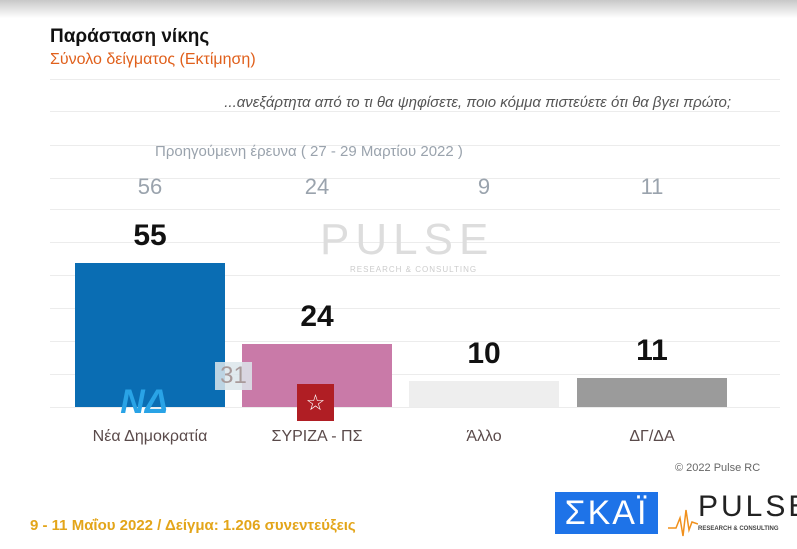 Image resolution: width=797 pixels, height=549 pixels. What do you see at coordinates (652, 186) in the screenshot?
I see `previous-value-label: 11` at bounding box center [652, 186].